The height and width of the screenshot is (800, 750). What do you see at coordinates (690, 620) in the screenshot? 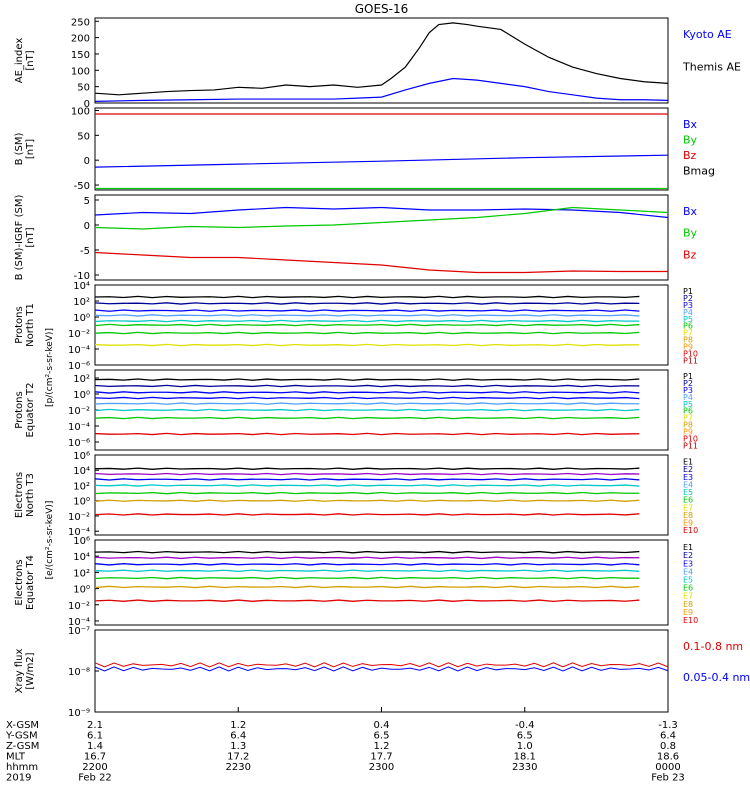
I see `legend-label: E10` at bounding box center [690, 620].